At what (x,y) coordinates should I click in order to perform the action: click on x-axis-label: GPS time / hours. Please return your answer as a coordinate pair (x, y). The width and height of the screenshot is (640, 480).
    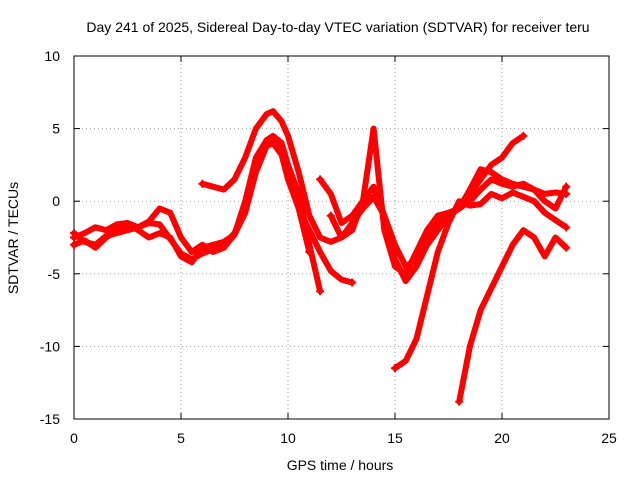
    Looking at the image, I should click on (340, 465).